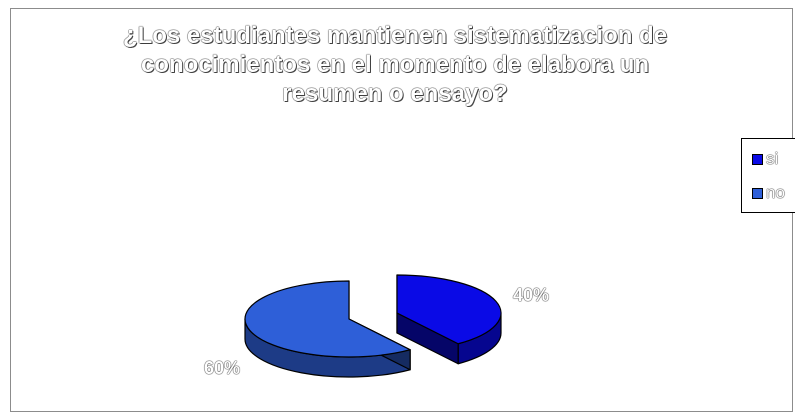 The height and width of the screenshot is (414, 795). Describe the element at coordinates (222, 368) in the screenshot. I see `data-label-no: 60%` at that location.